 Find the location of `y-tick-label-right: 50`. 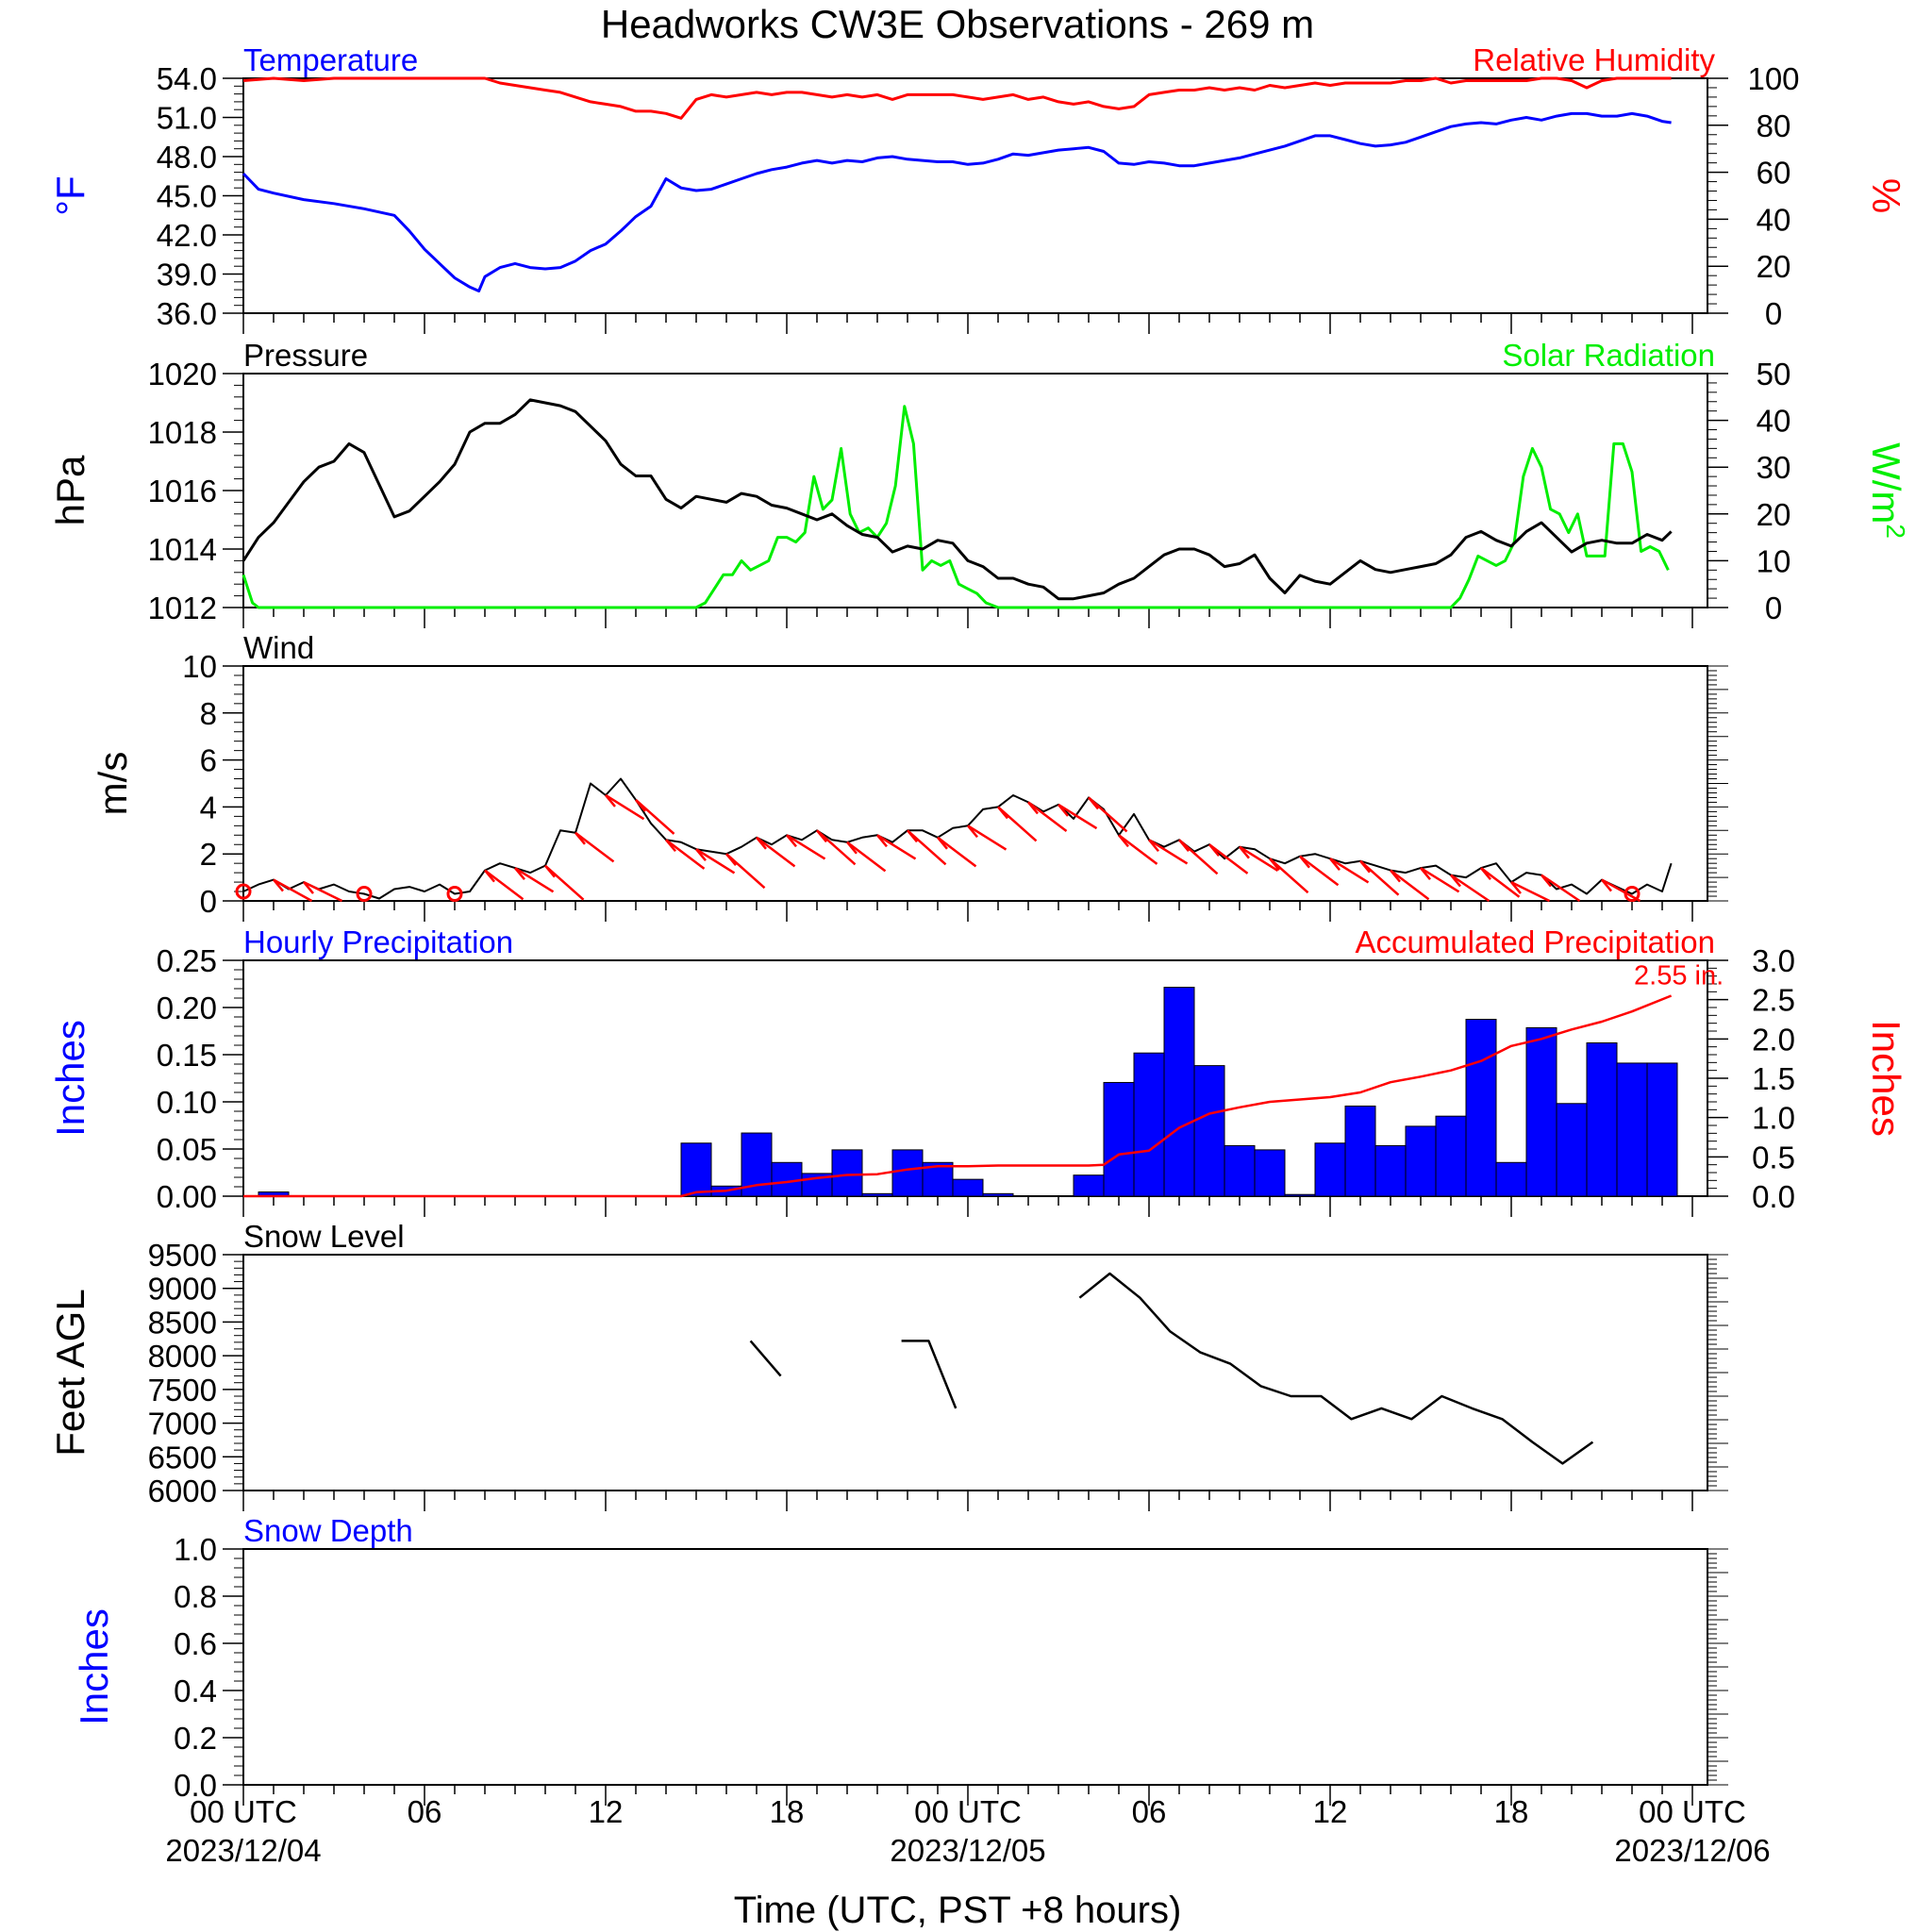

y-tick-label-right: 50 is located at coordinates (1774, 374).